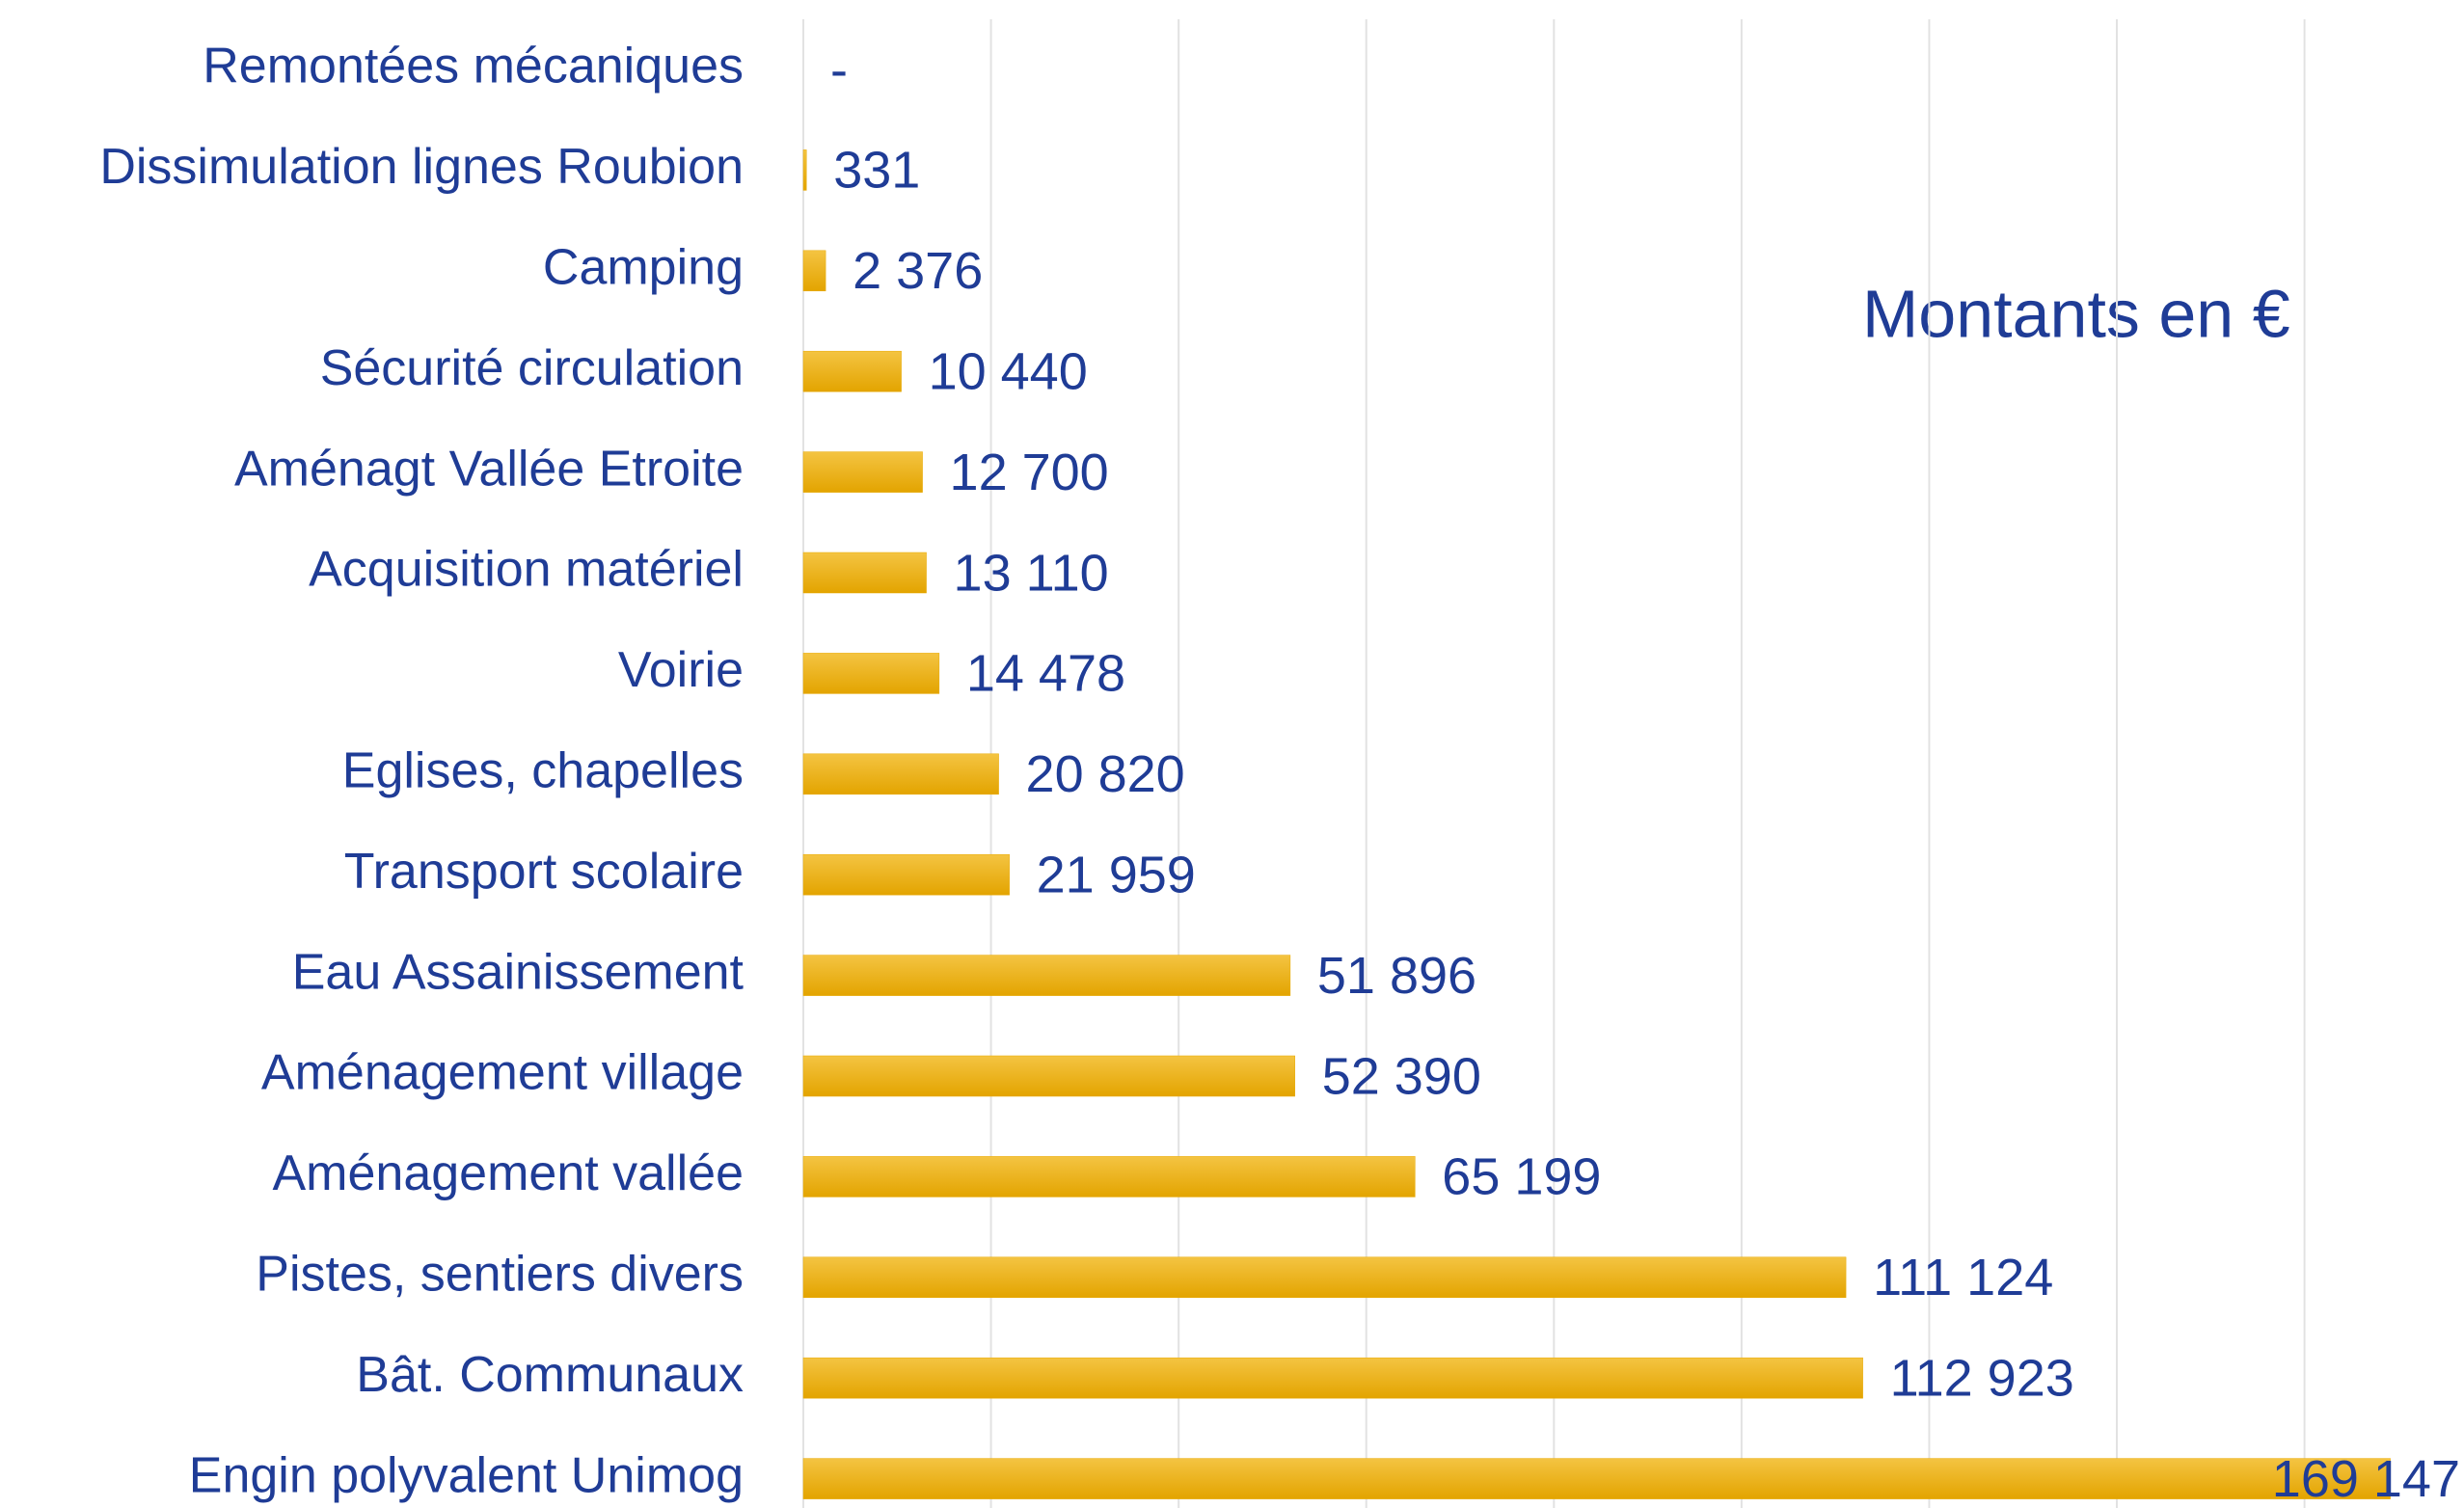  I want to click on category-label: Aménagement vallée, so click(508, 1173).